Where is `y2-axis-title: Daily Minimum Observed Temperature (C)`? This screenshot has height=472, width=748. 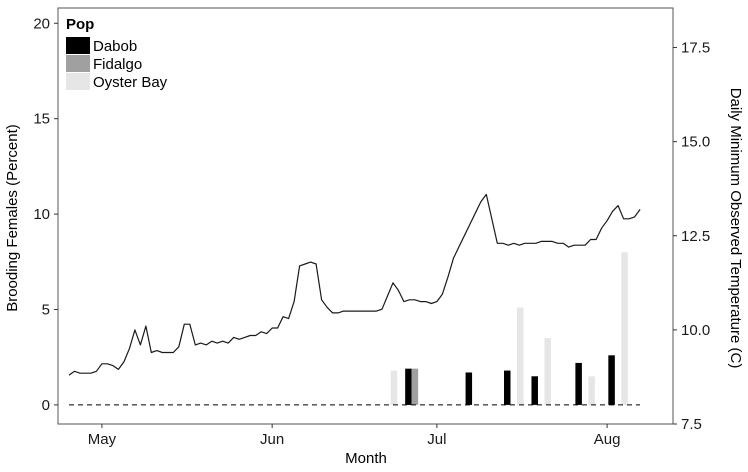
y2-axis-title: Daily Minimum Observed Temperature (C) is located at coordinates (735, 228).